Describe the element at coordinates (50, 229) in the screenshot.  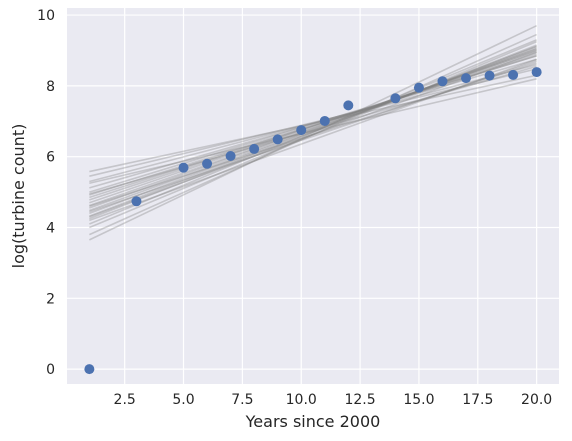
I see `y-tick-label: 4` at that location.